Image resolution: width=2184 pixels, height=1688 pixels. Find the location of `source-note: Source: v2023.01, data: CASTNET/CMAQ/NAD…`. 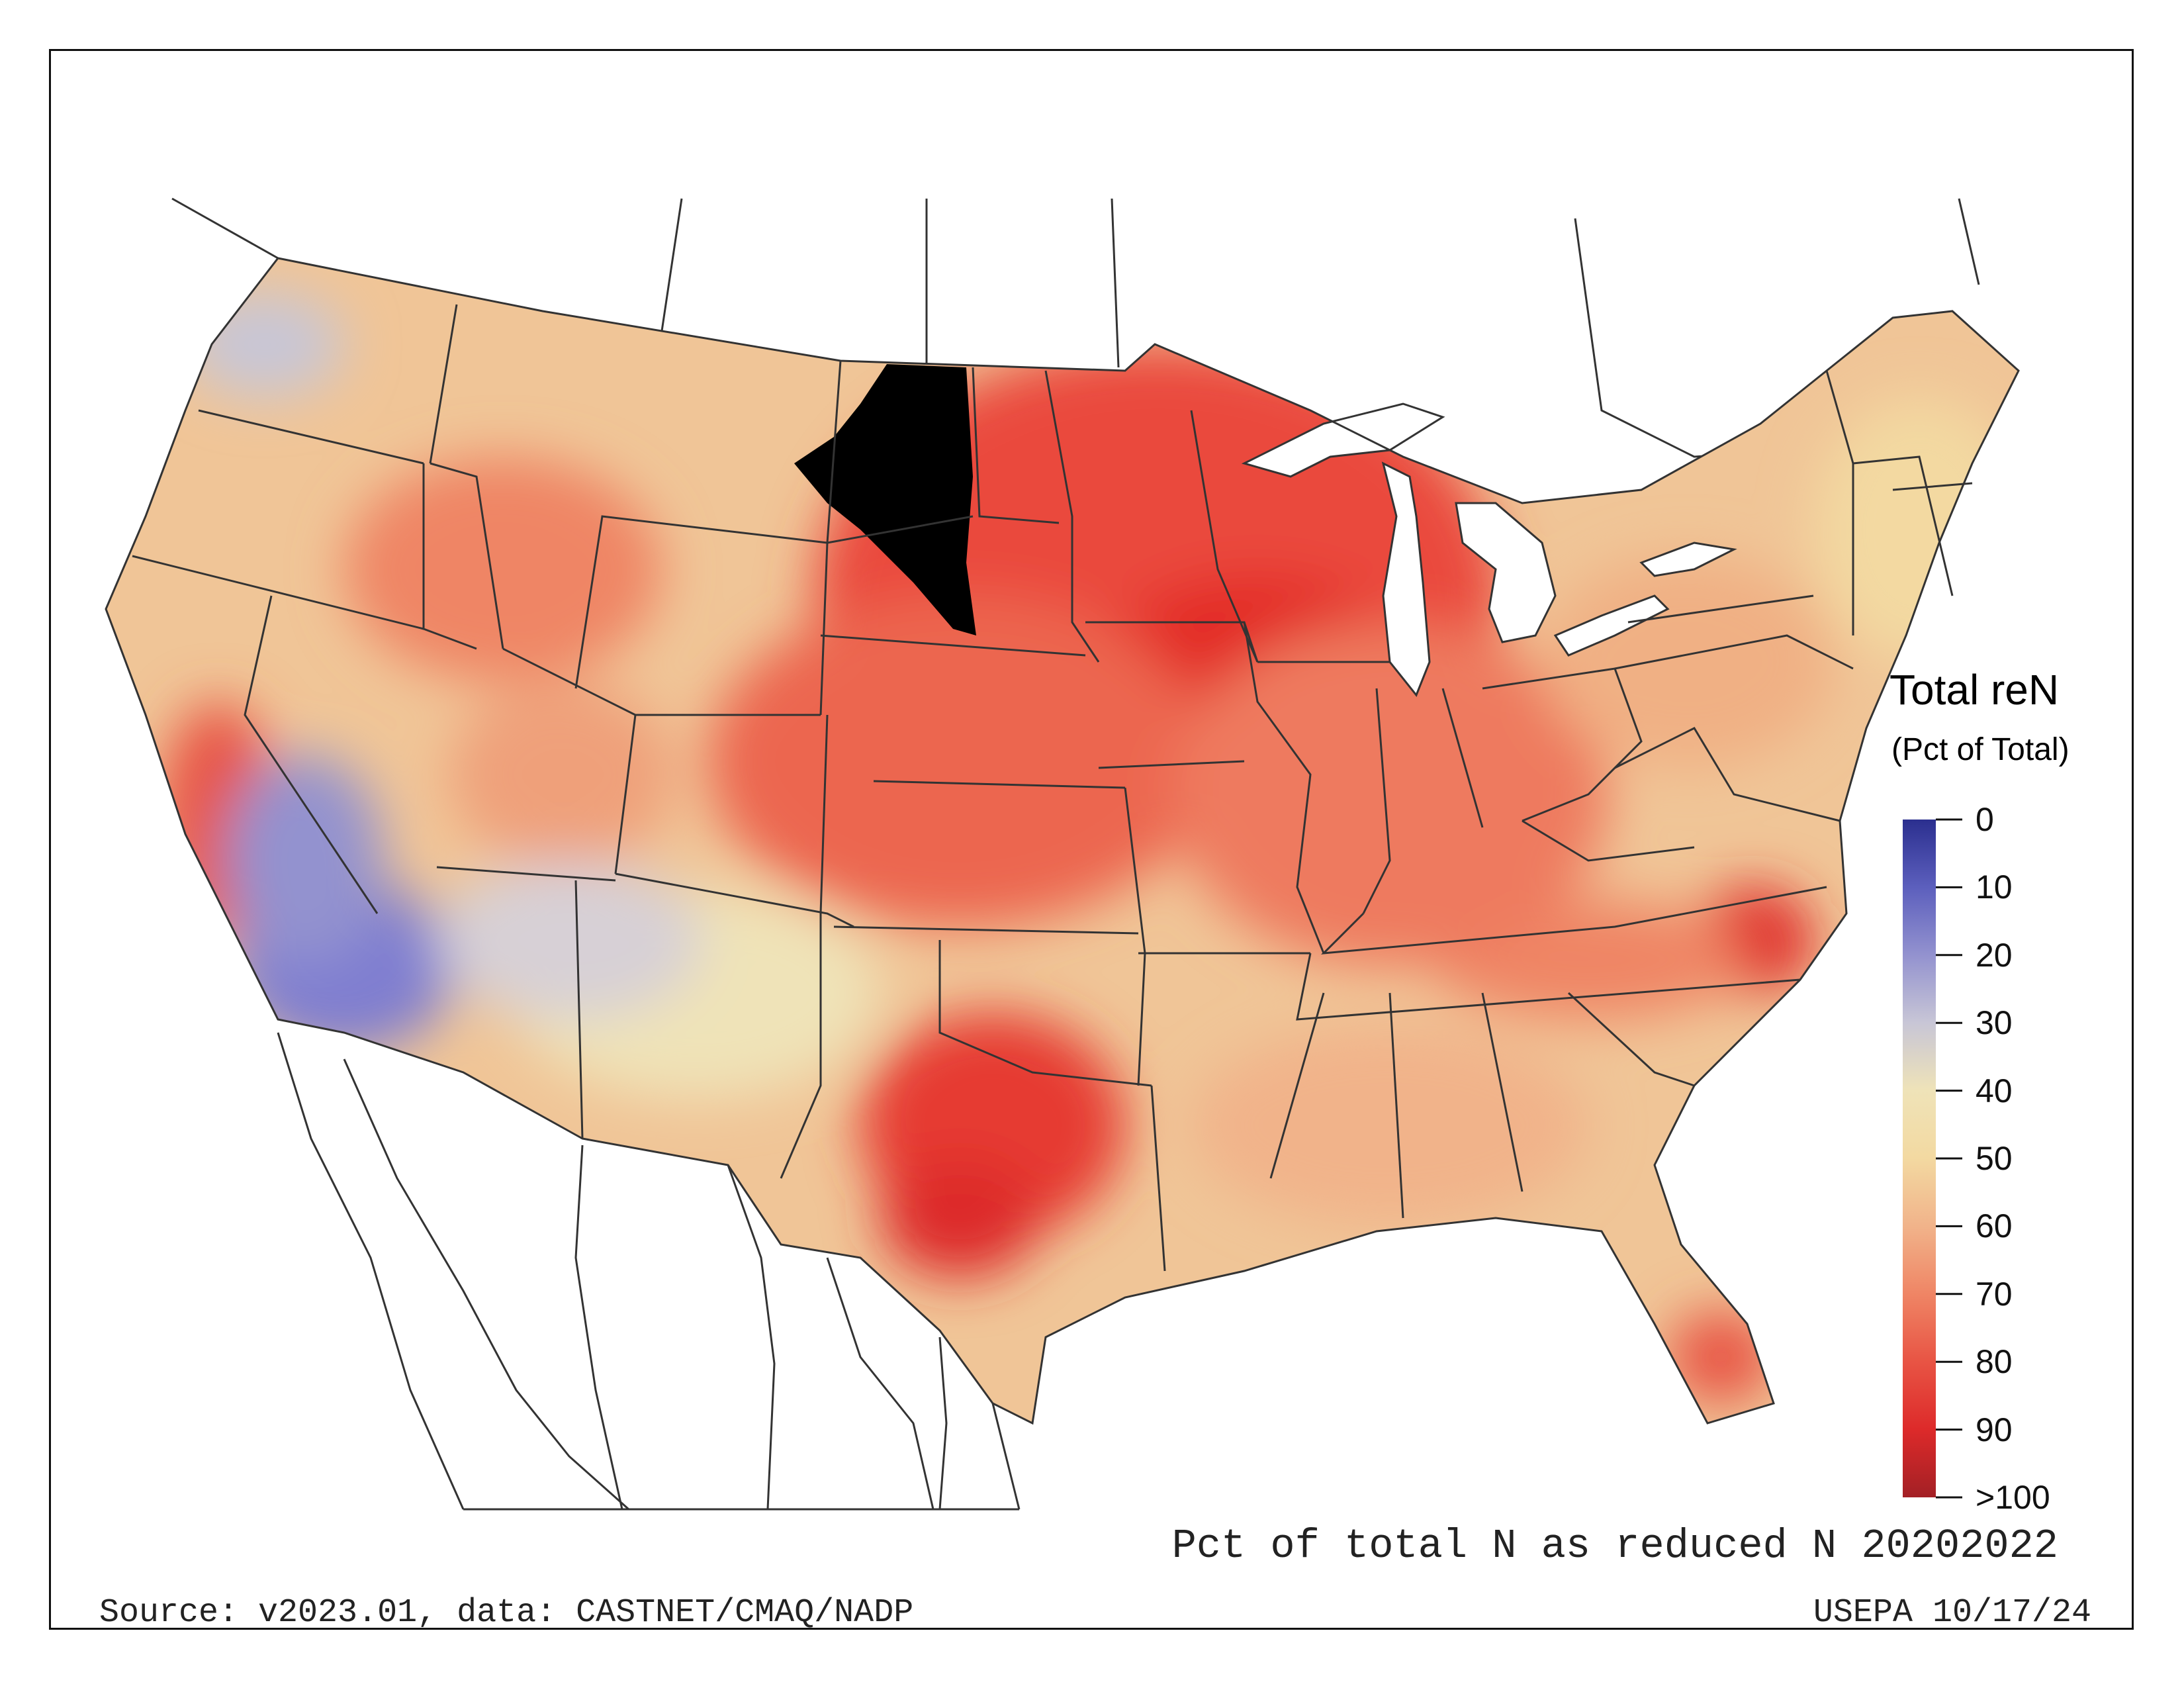

source-note: Source: v2023.01, data: CASTNET/CMAQ/NAD… is located at coordinates (506, 1613).